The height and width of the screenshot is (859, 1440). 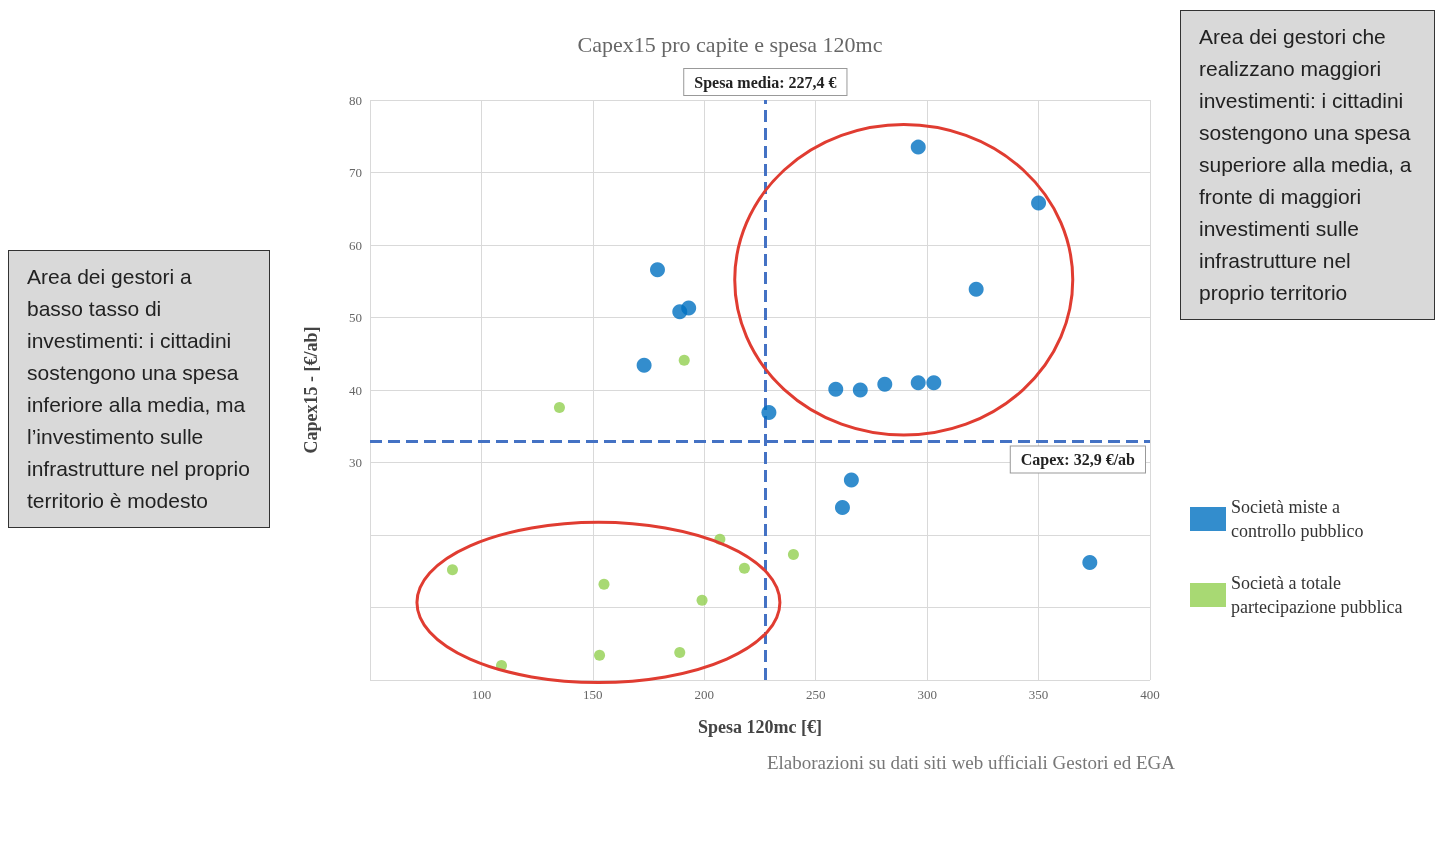 What do you see at coordinates (1305, 164) in the screenshot?
I see `text: Area dei gestori che realizzano maggiori investimenti: i cittadini sostengono una spesa superiore alla media, a fronte di maggiori investimenti sulle infrastrutture nel proprio territorio` at bounding box center [1305, 164].